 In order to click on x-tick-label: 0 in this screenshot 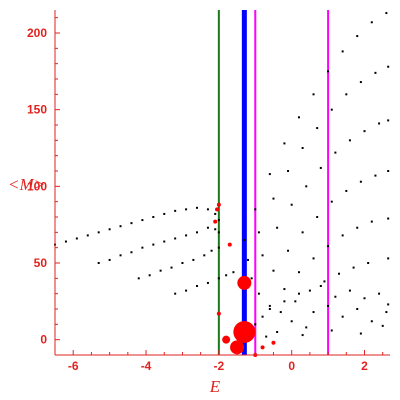, I will do `click(291, 366)`.